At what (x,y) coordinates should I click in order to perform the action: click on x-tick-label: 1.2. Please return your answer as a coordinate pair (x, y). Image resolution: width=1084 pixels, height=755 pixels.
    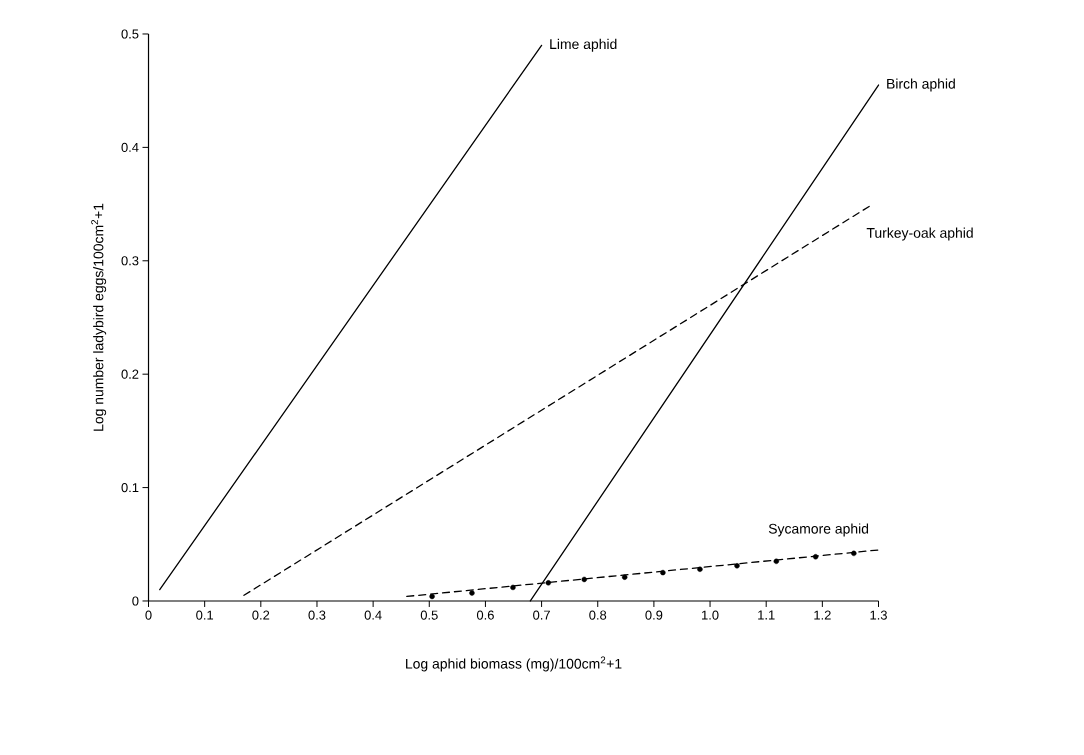
    Looking at the image, I should click on (822, 615).